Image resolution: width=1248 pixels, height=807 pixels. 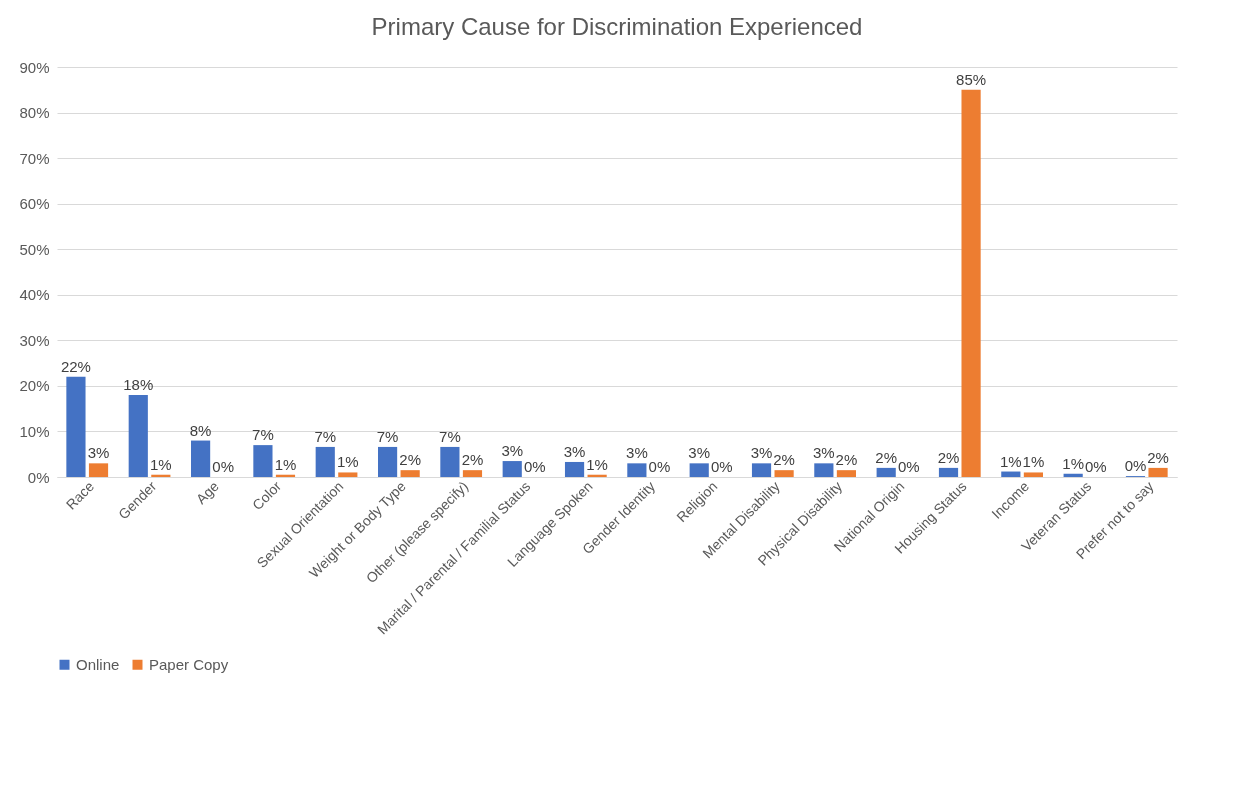 I want to click on y-tick-label: 70%, so click(x=34, y=158).